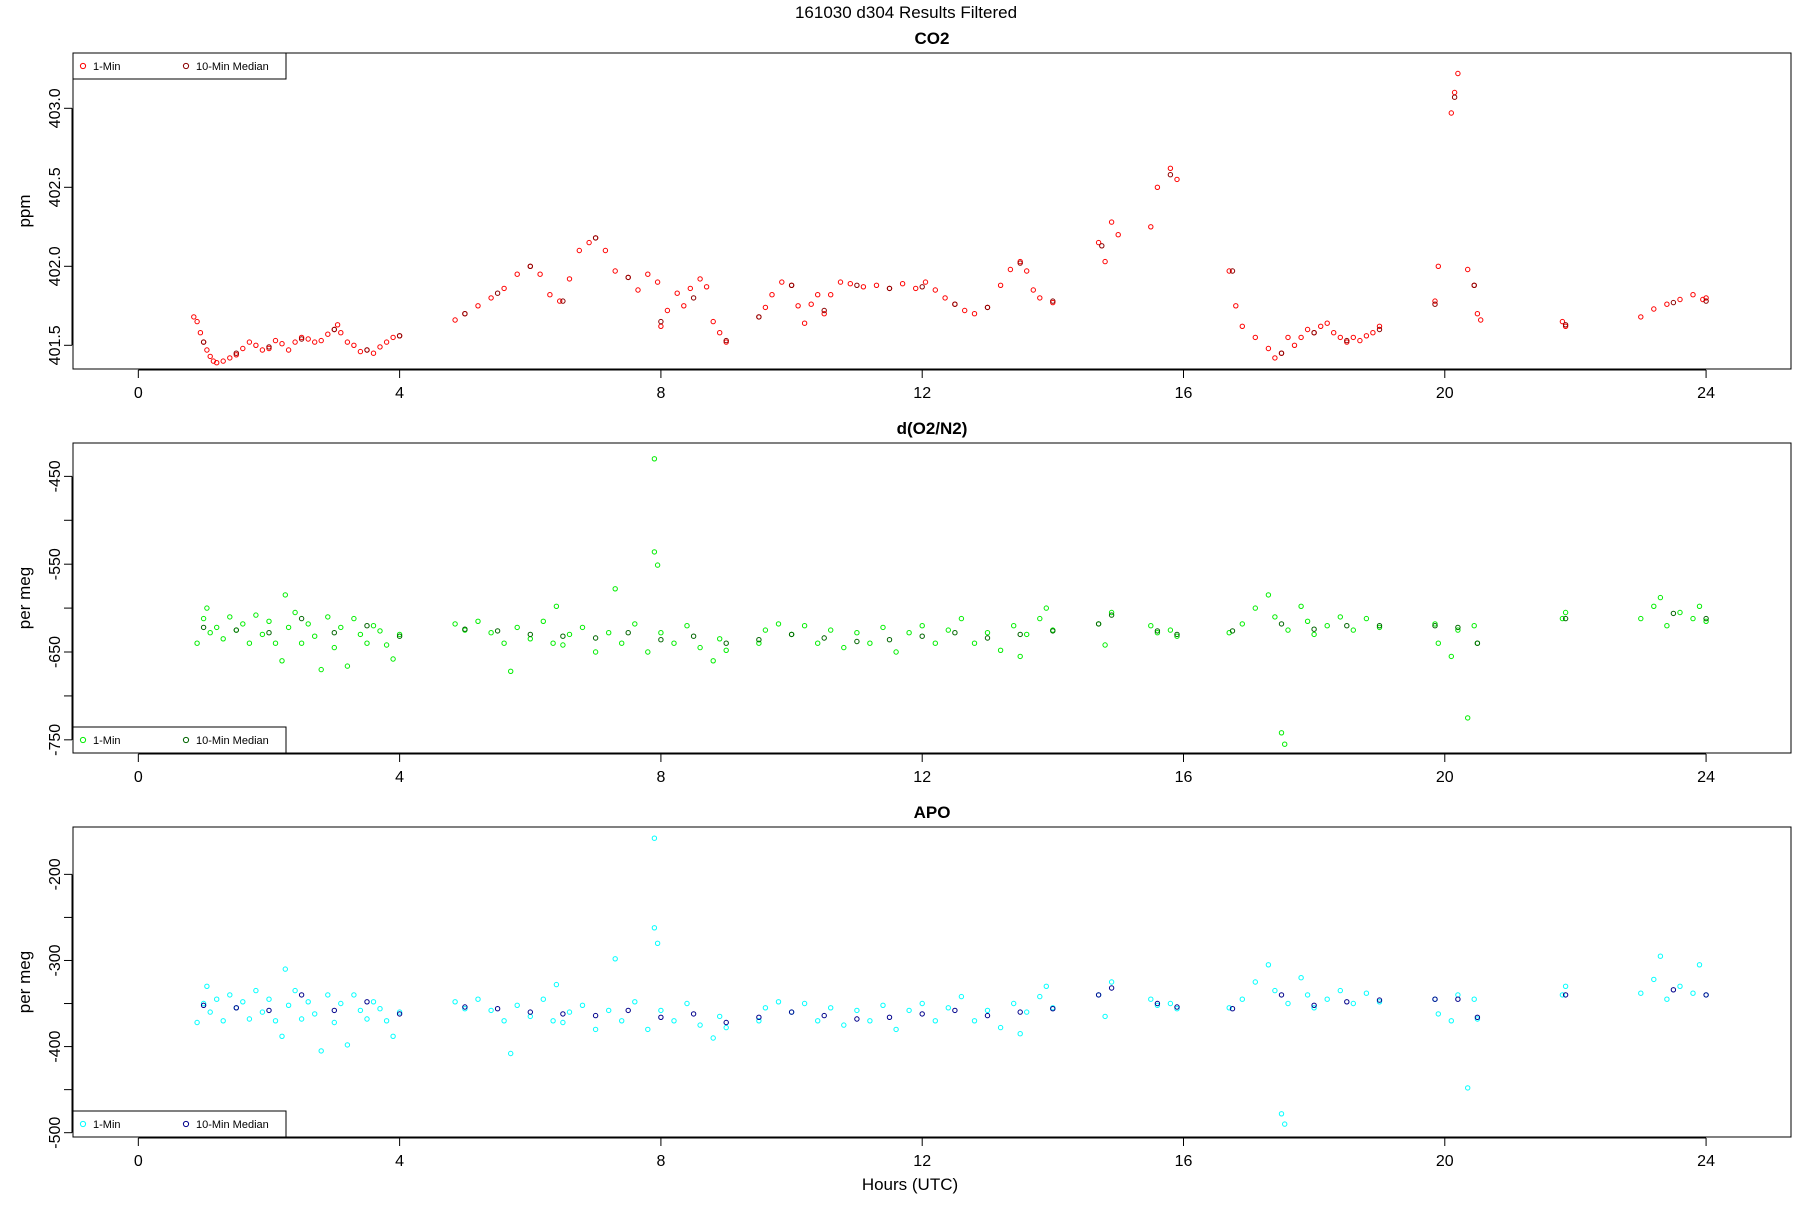 Image resolution: width=1800 pixels, height=1205 pixels. I want to click on x-tick-label: 20, so click(1445, 1161).